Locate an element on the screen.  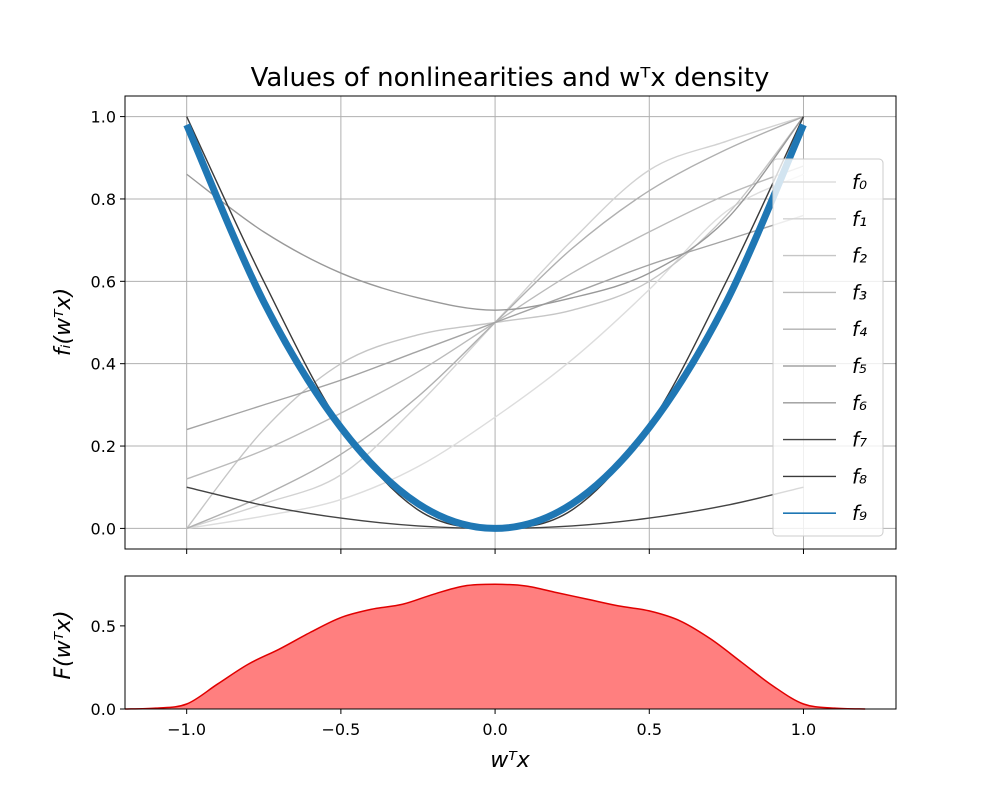
bottom-x-tick-label: −1.0 is located at coordinates (186, 729).